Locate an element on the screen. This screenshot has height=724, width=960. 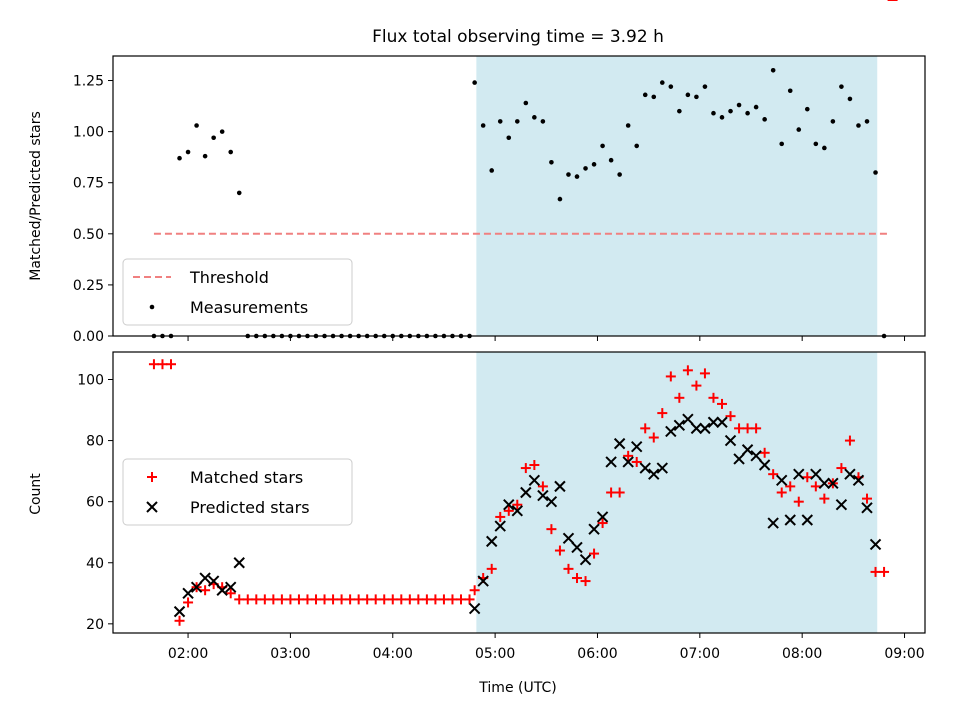
y-tick-label: 0.75 is located at coordinates (88, 184).